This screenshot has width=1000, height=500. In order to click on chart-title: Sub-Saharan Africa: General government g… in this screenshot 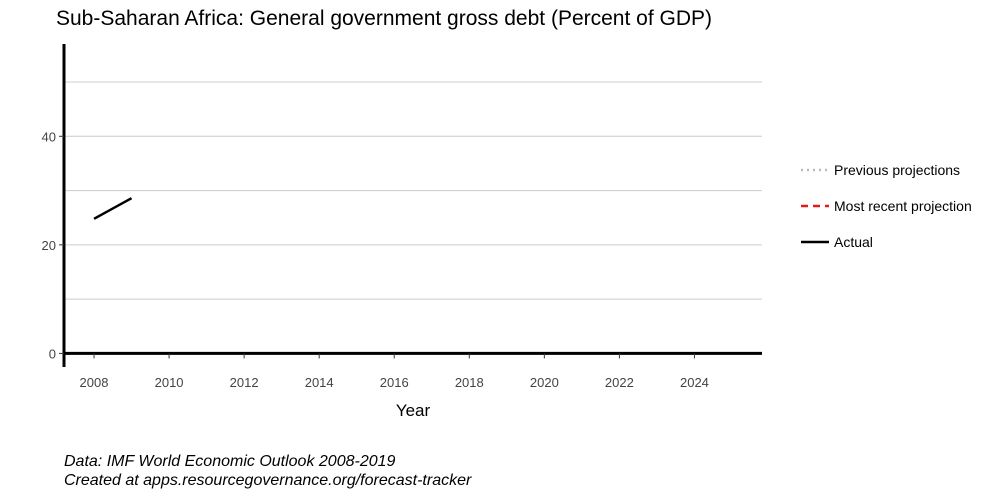, I will do `click(384, 18)`.